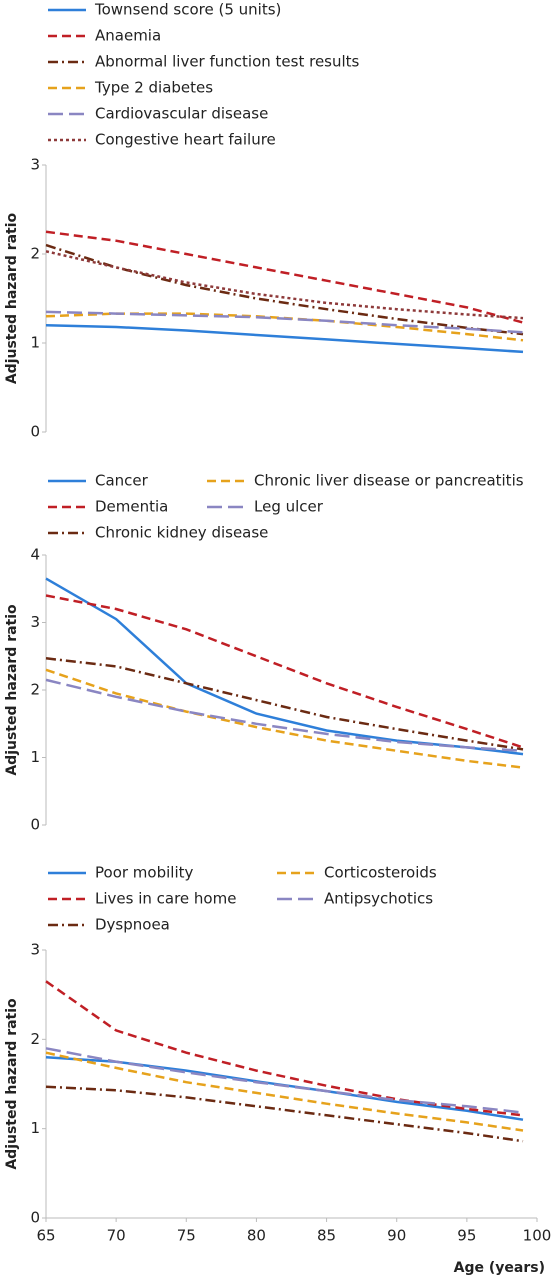 The width and height of the screenshot is (551, 1280). Describe the element at coordinates (131, 507) in the screenshot. I see `legend-label: Dementia` at that location.